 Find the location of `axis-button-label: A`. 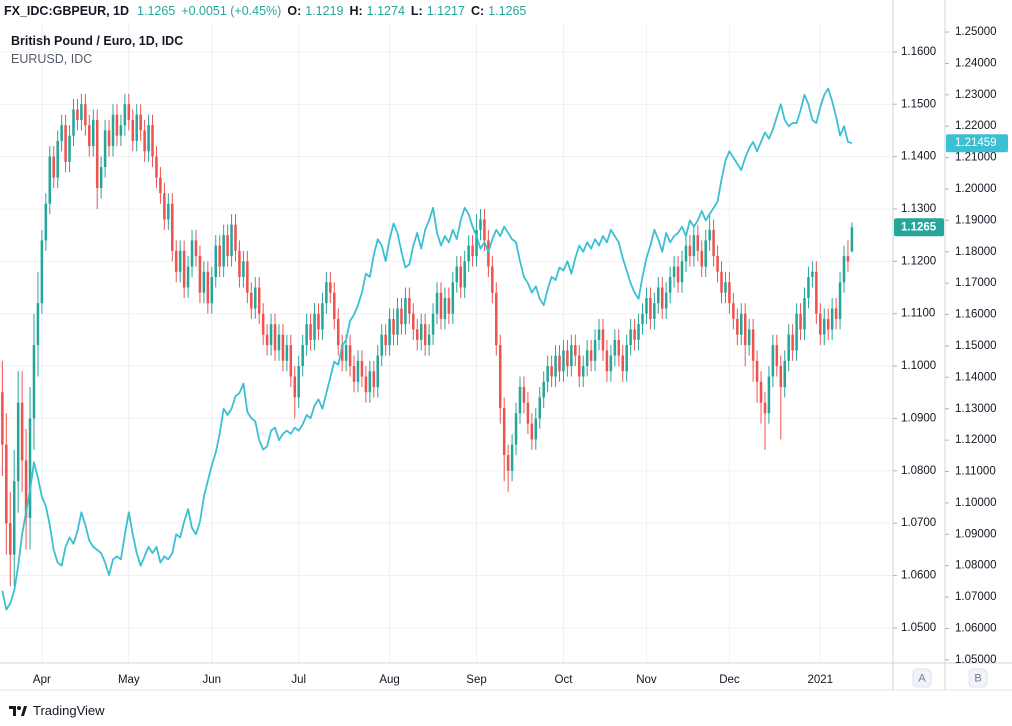

axis-button-label: A is located at coordinates (922, 678).